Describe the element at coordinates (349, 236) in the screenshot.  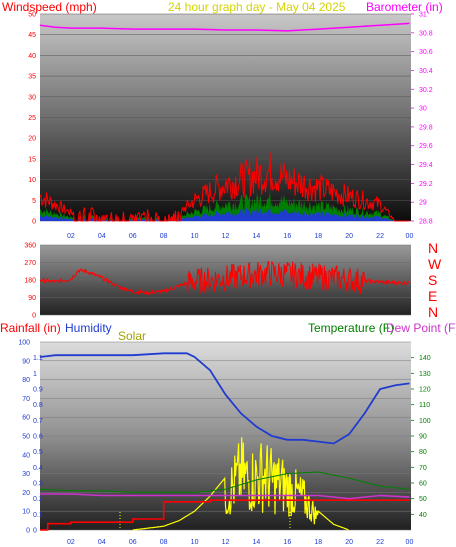
I see `top-x-tick-label: 20` at that location.